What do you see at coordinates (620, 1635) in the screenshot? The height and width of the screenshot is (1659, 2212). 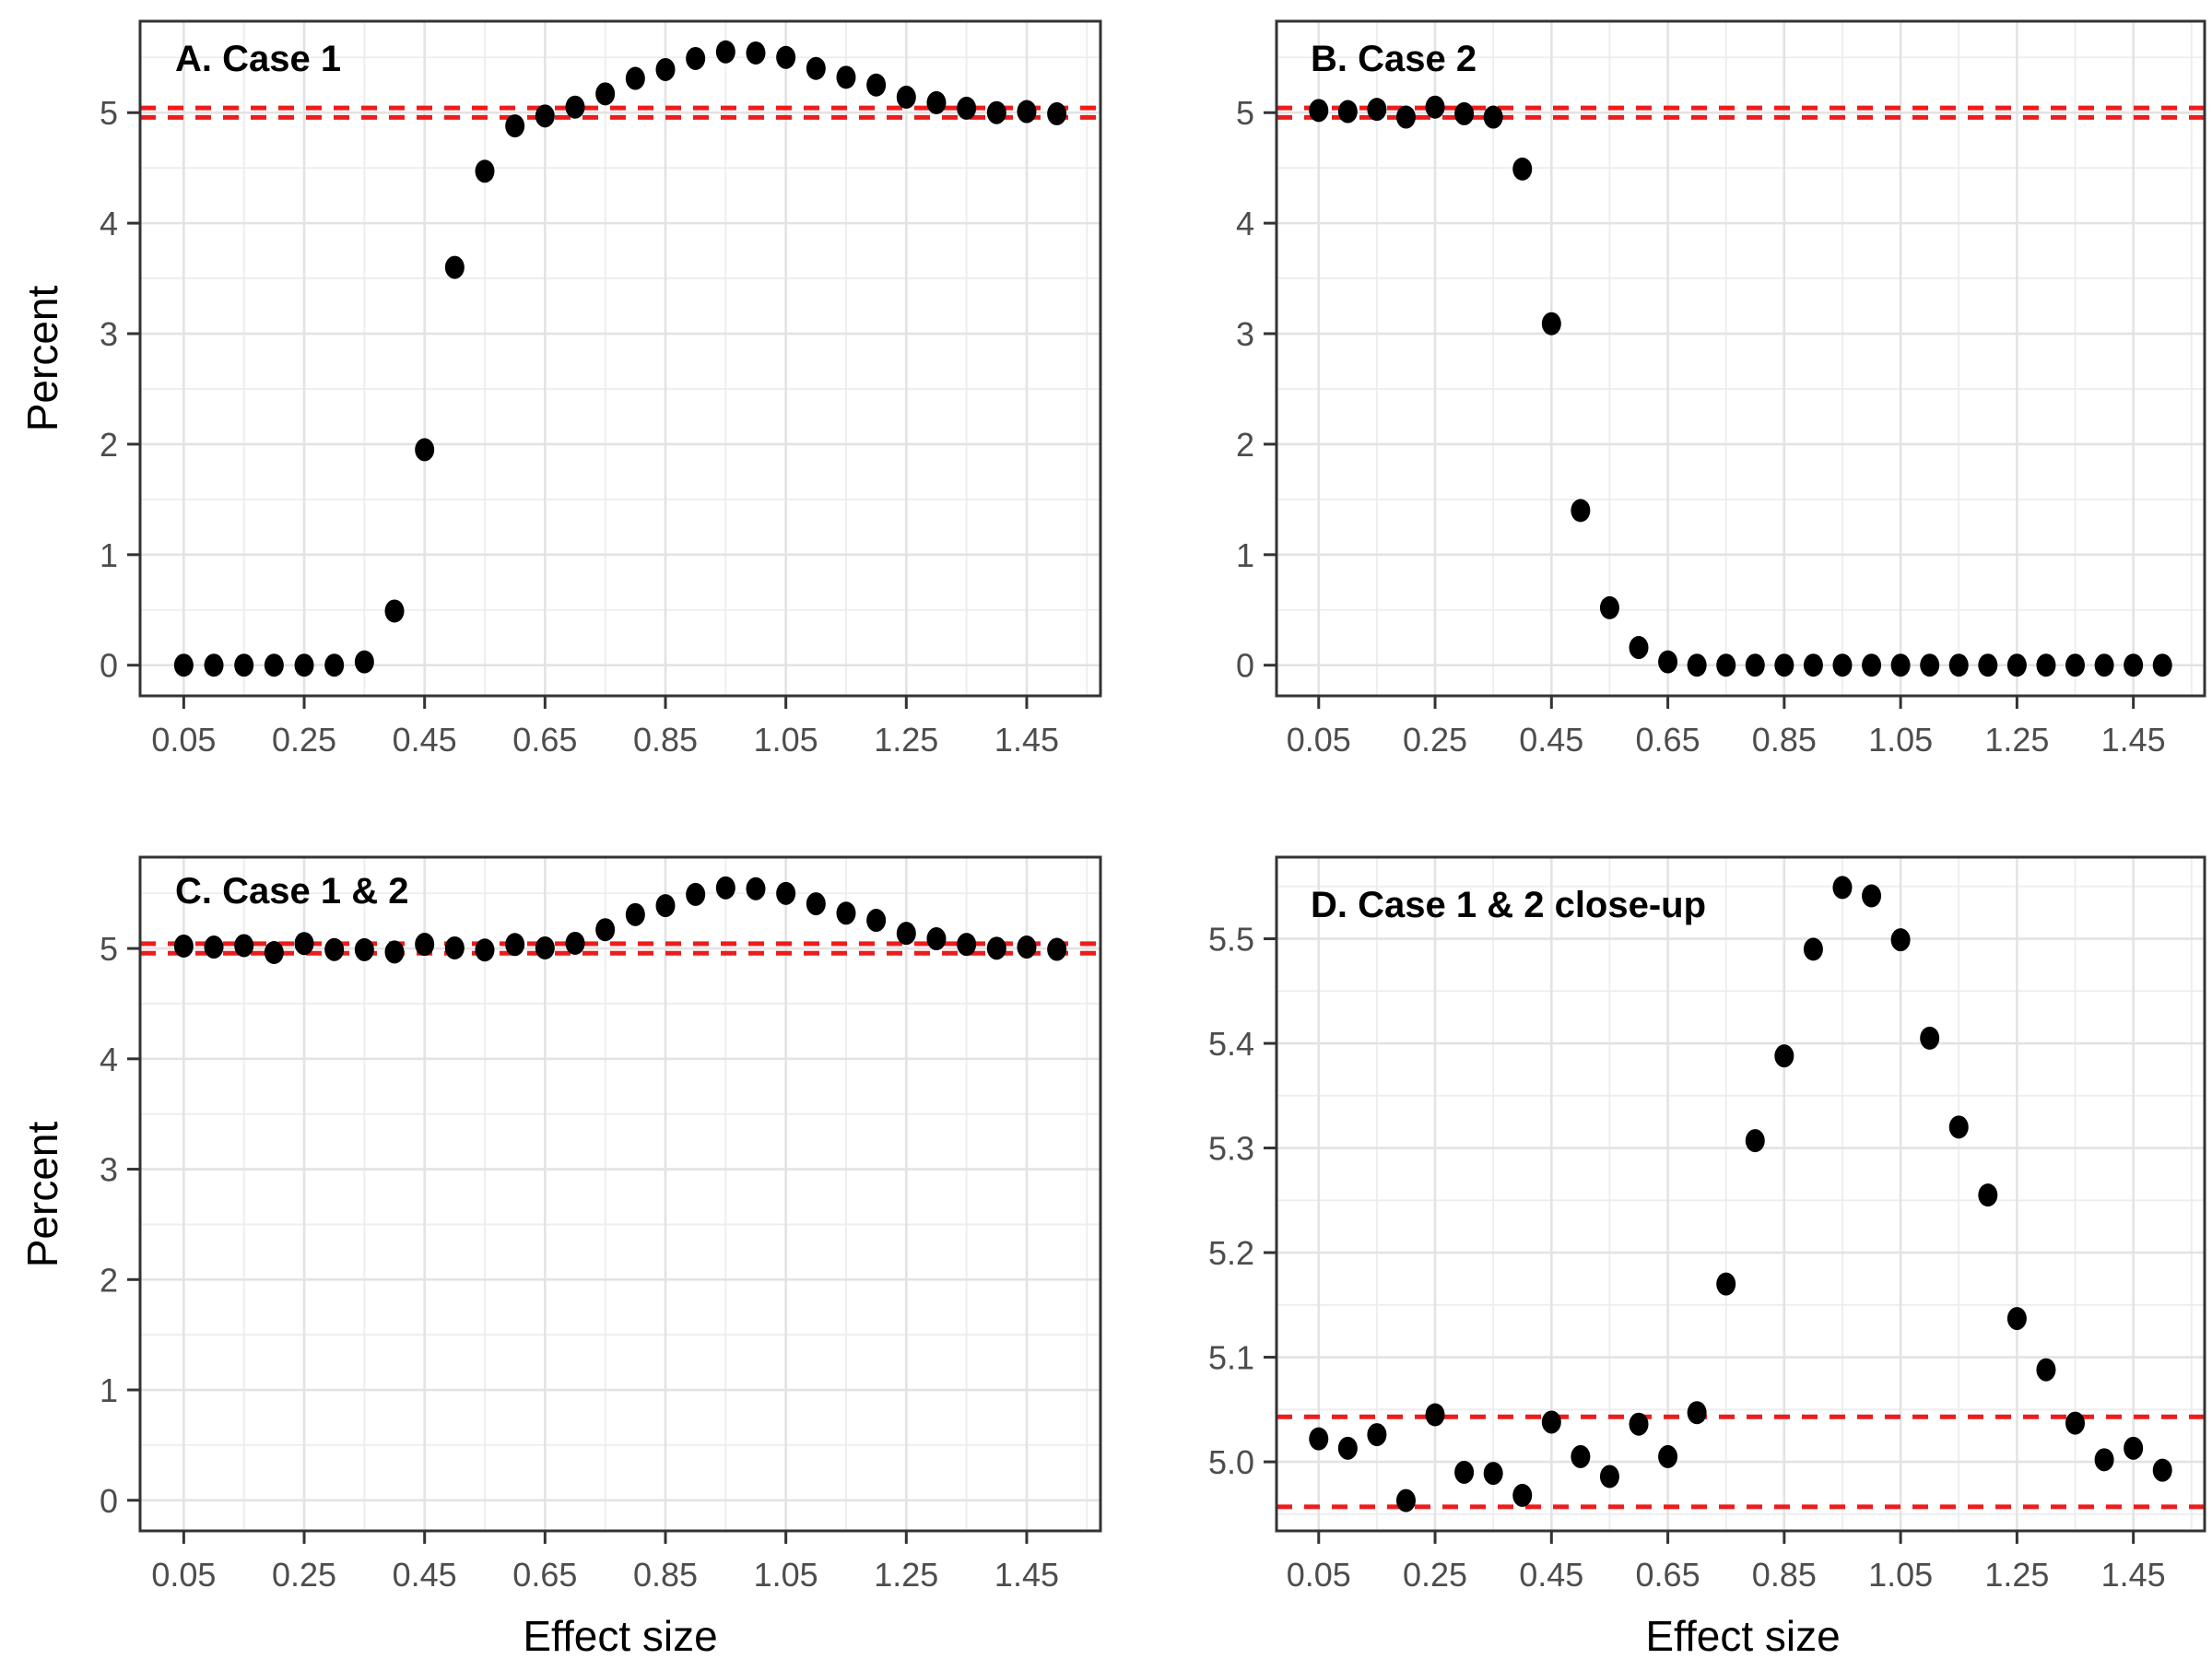 I see `x-axis-title-left: Effect size` at bounding box center [620, 1635].